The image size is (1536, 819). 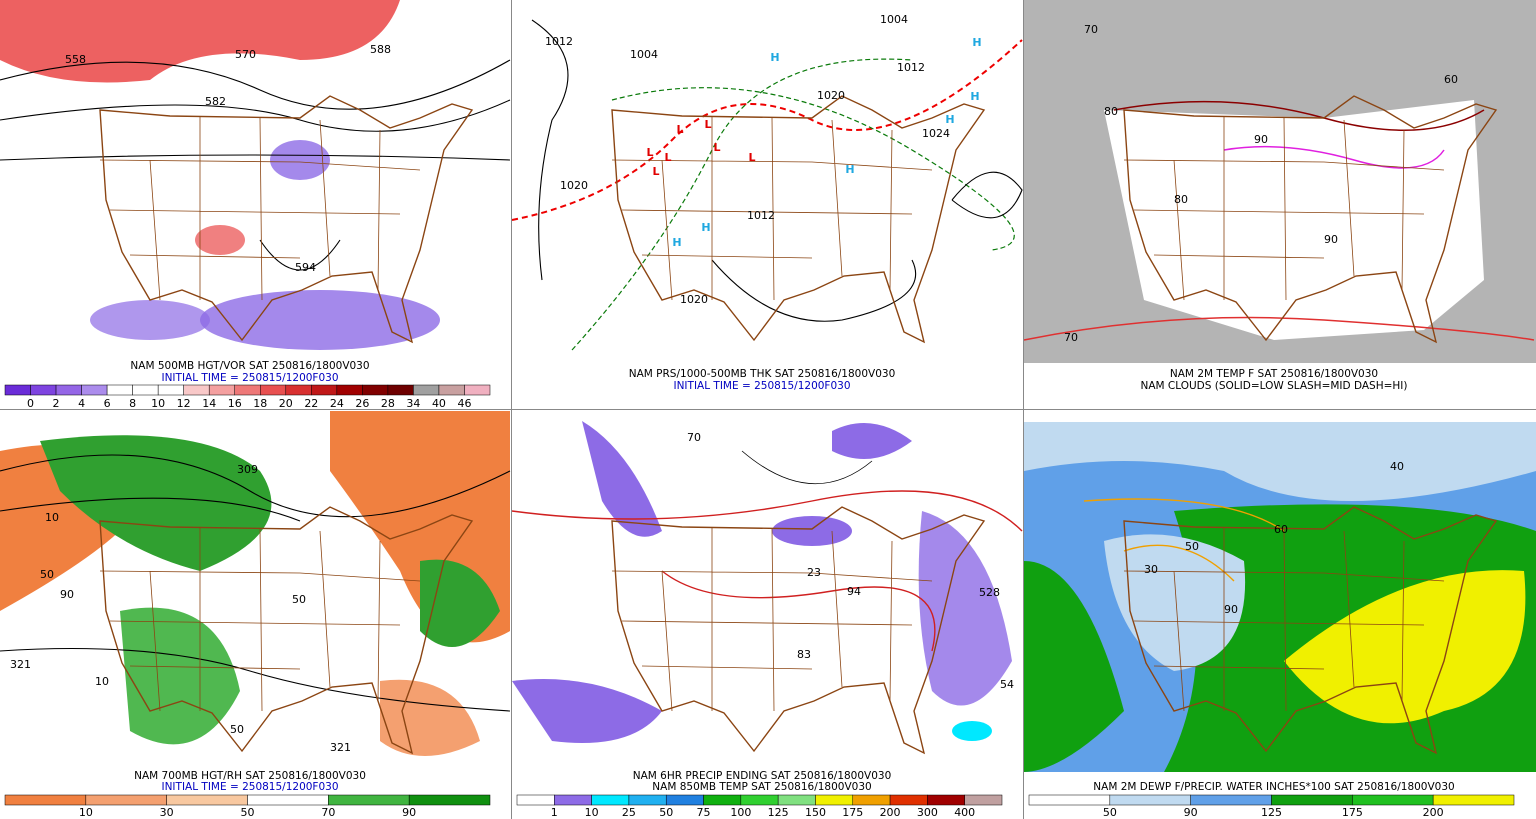 What do you see at coordinates (1273, 386) in the screenshot?
I see `caption: NAM CLOUDS (SOLID=LOW SLASH=MID DASH=HI)` at bounding box center [1273, 386].